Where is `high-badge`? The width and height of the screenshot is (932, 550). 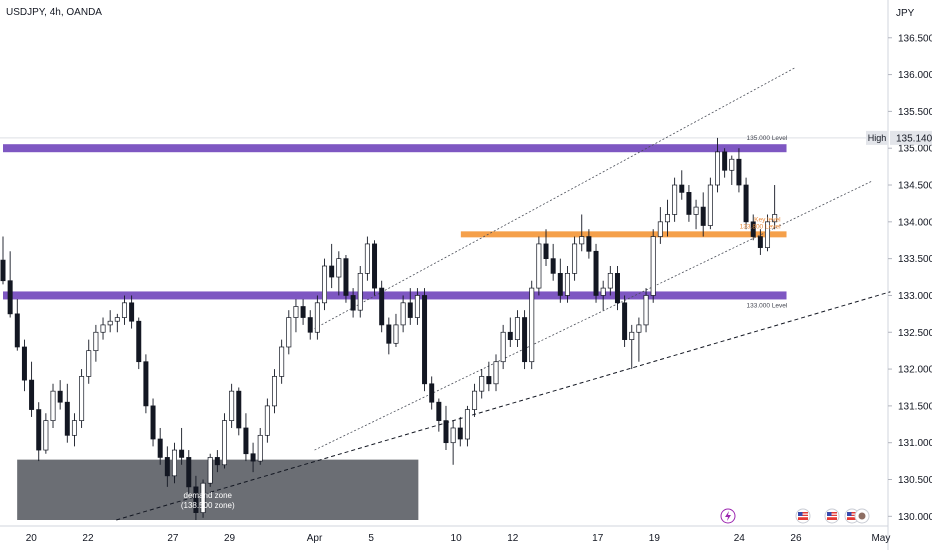 high-badge is located at coordinates (877, 137).